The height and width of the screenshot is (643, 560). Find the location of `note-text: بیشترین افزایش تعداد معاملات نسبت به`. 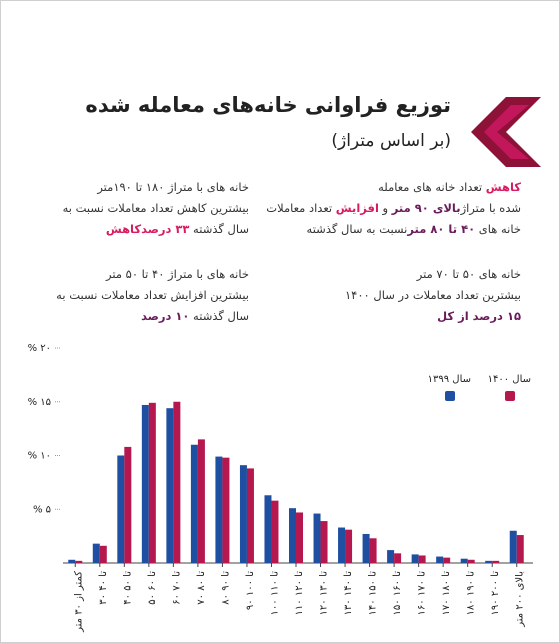

note-text: بیشترین افزایش تعداد معاملات نسبت به is located at coordinates (152, 295).